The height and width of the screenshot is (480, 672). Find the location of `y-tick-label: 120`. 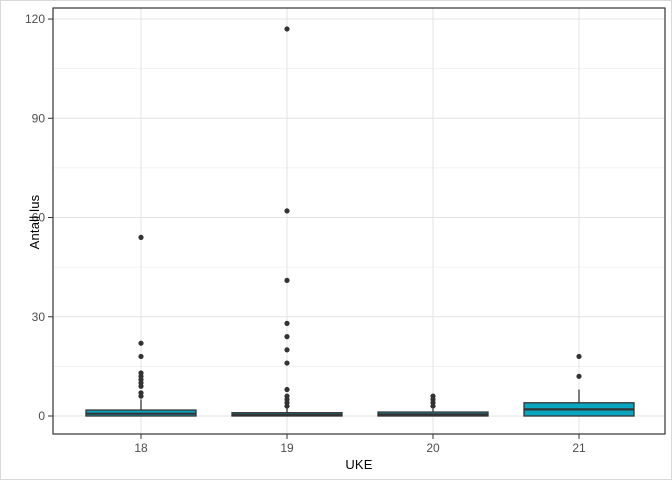

y-tick-label: 120 is located at coordinates (35, 19).